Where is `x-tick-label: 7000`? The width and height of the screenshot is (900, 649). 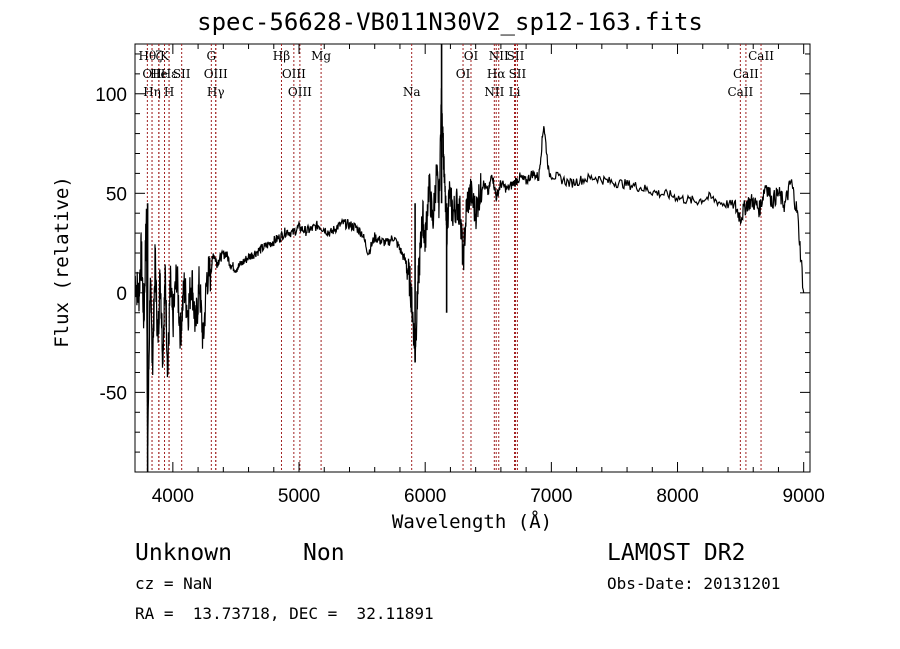
x-tick-label: 7000 is located at coordinates (551, 496).